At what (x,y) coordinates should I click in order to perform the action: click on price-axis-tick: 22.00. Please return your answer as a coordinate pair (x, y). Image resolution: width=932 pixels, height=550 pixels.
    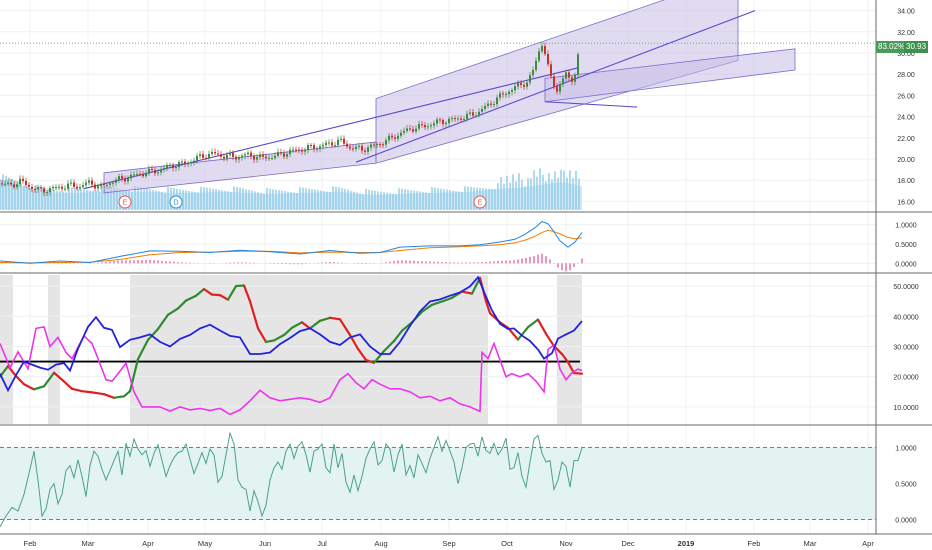
    Looking at the image, I should click on (906, 139).